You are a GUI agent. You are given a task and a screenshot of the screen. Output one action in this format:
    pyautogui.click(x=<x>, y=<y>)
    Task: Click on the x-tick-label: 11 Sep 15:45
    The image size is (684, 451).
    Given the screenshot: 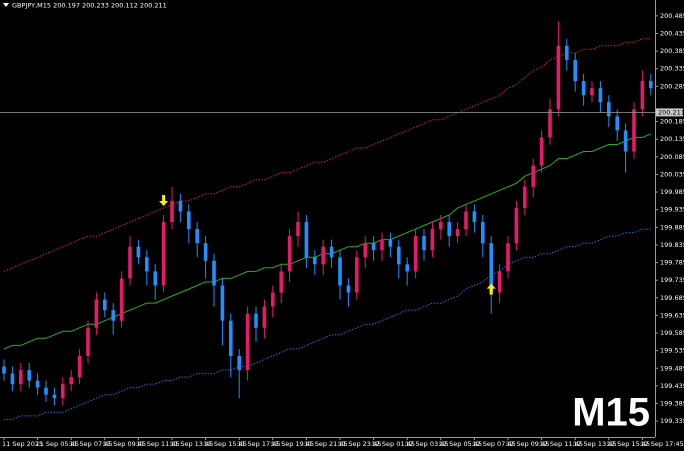 What is the action you would take?
    pyautogui.click(x=225, y=444)
    